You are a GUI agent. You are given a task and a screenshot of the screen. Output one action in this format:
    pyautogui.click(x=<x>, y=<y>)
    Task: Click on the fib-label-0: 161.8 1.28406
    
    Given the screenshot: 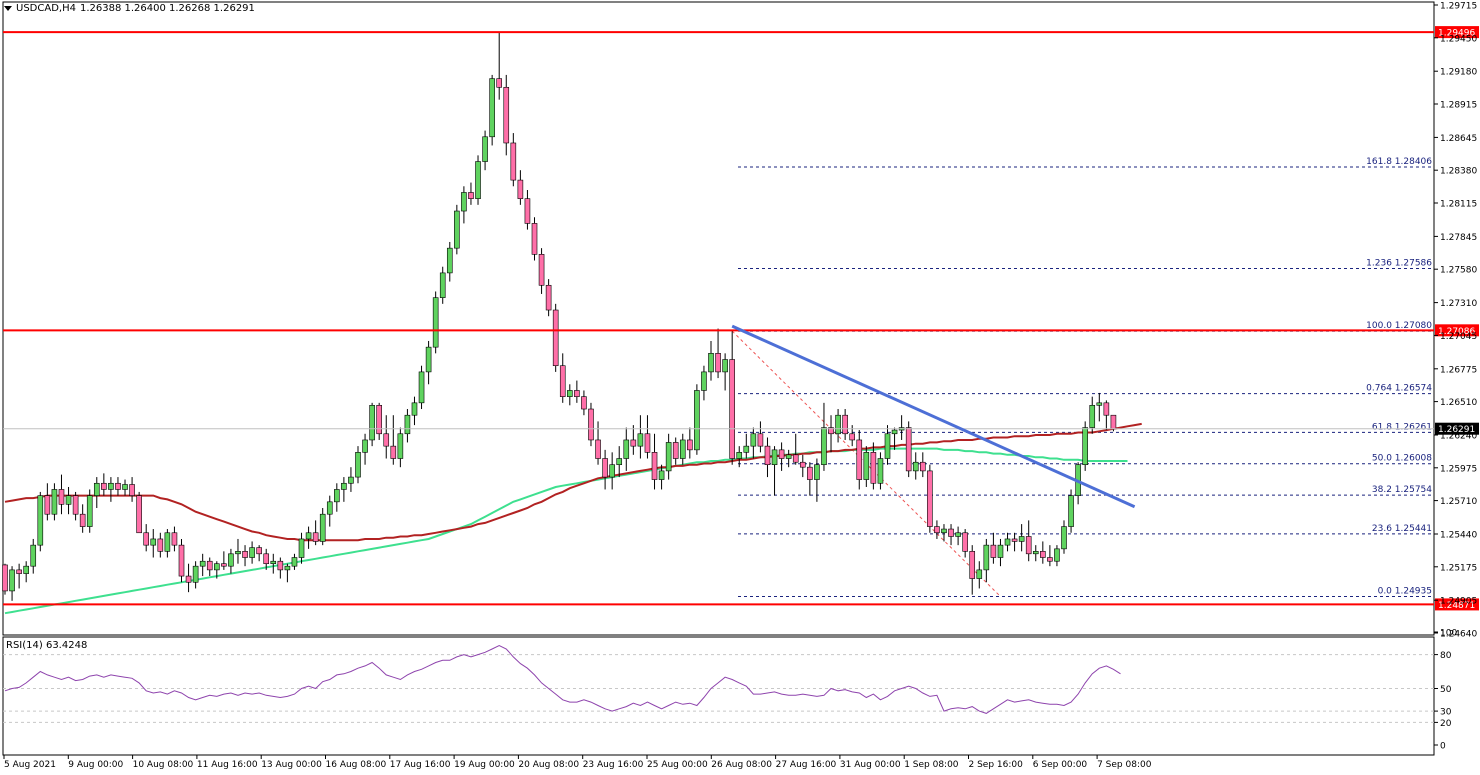 What is the action you would take?
    pyautogui.click(x=1399, y=162)
    